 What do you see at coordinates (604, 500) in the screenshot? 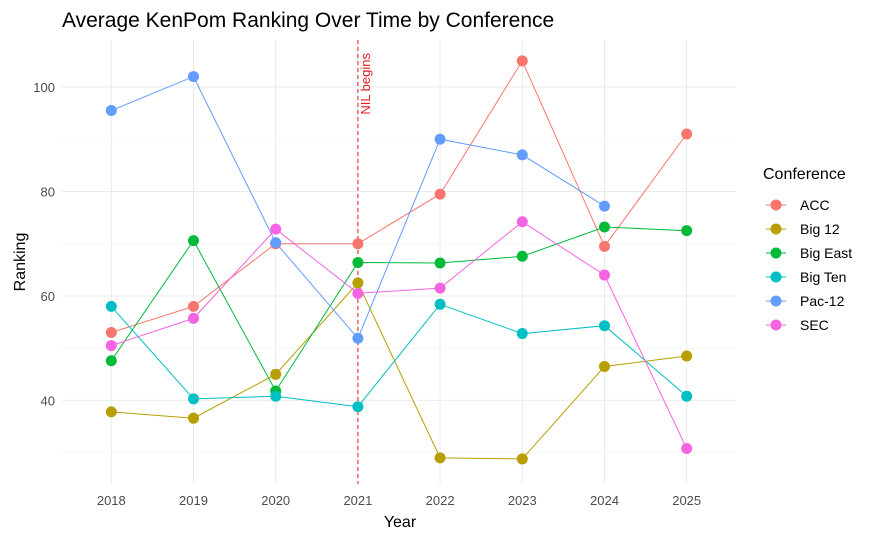
I see `x-tick-label: 2024` at bounding box center [604, 500].